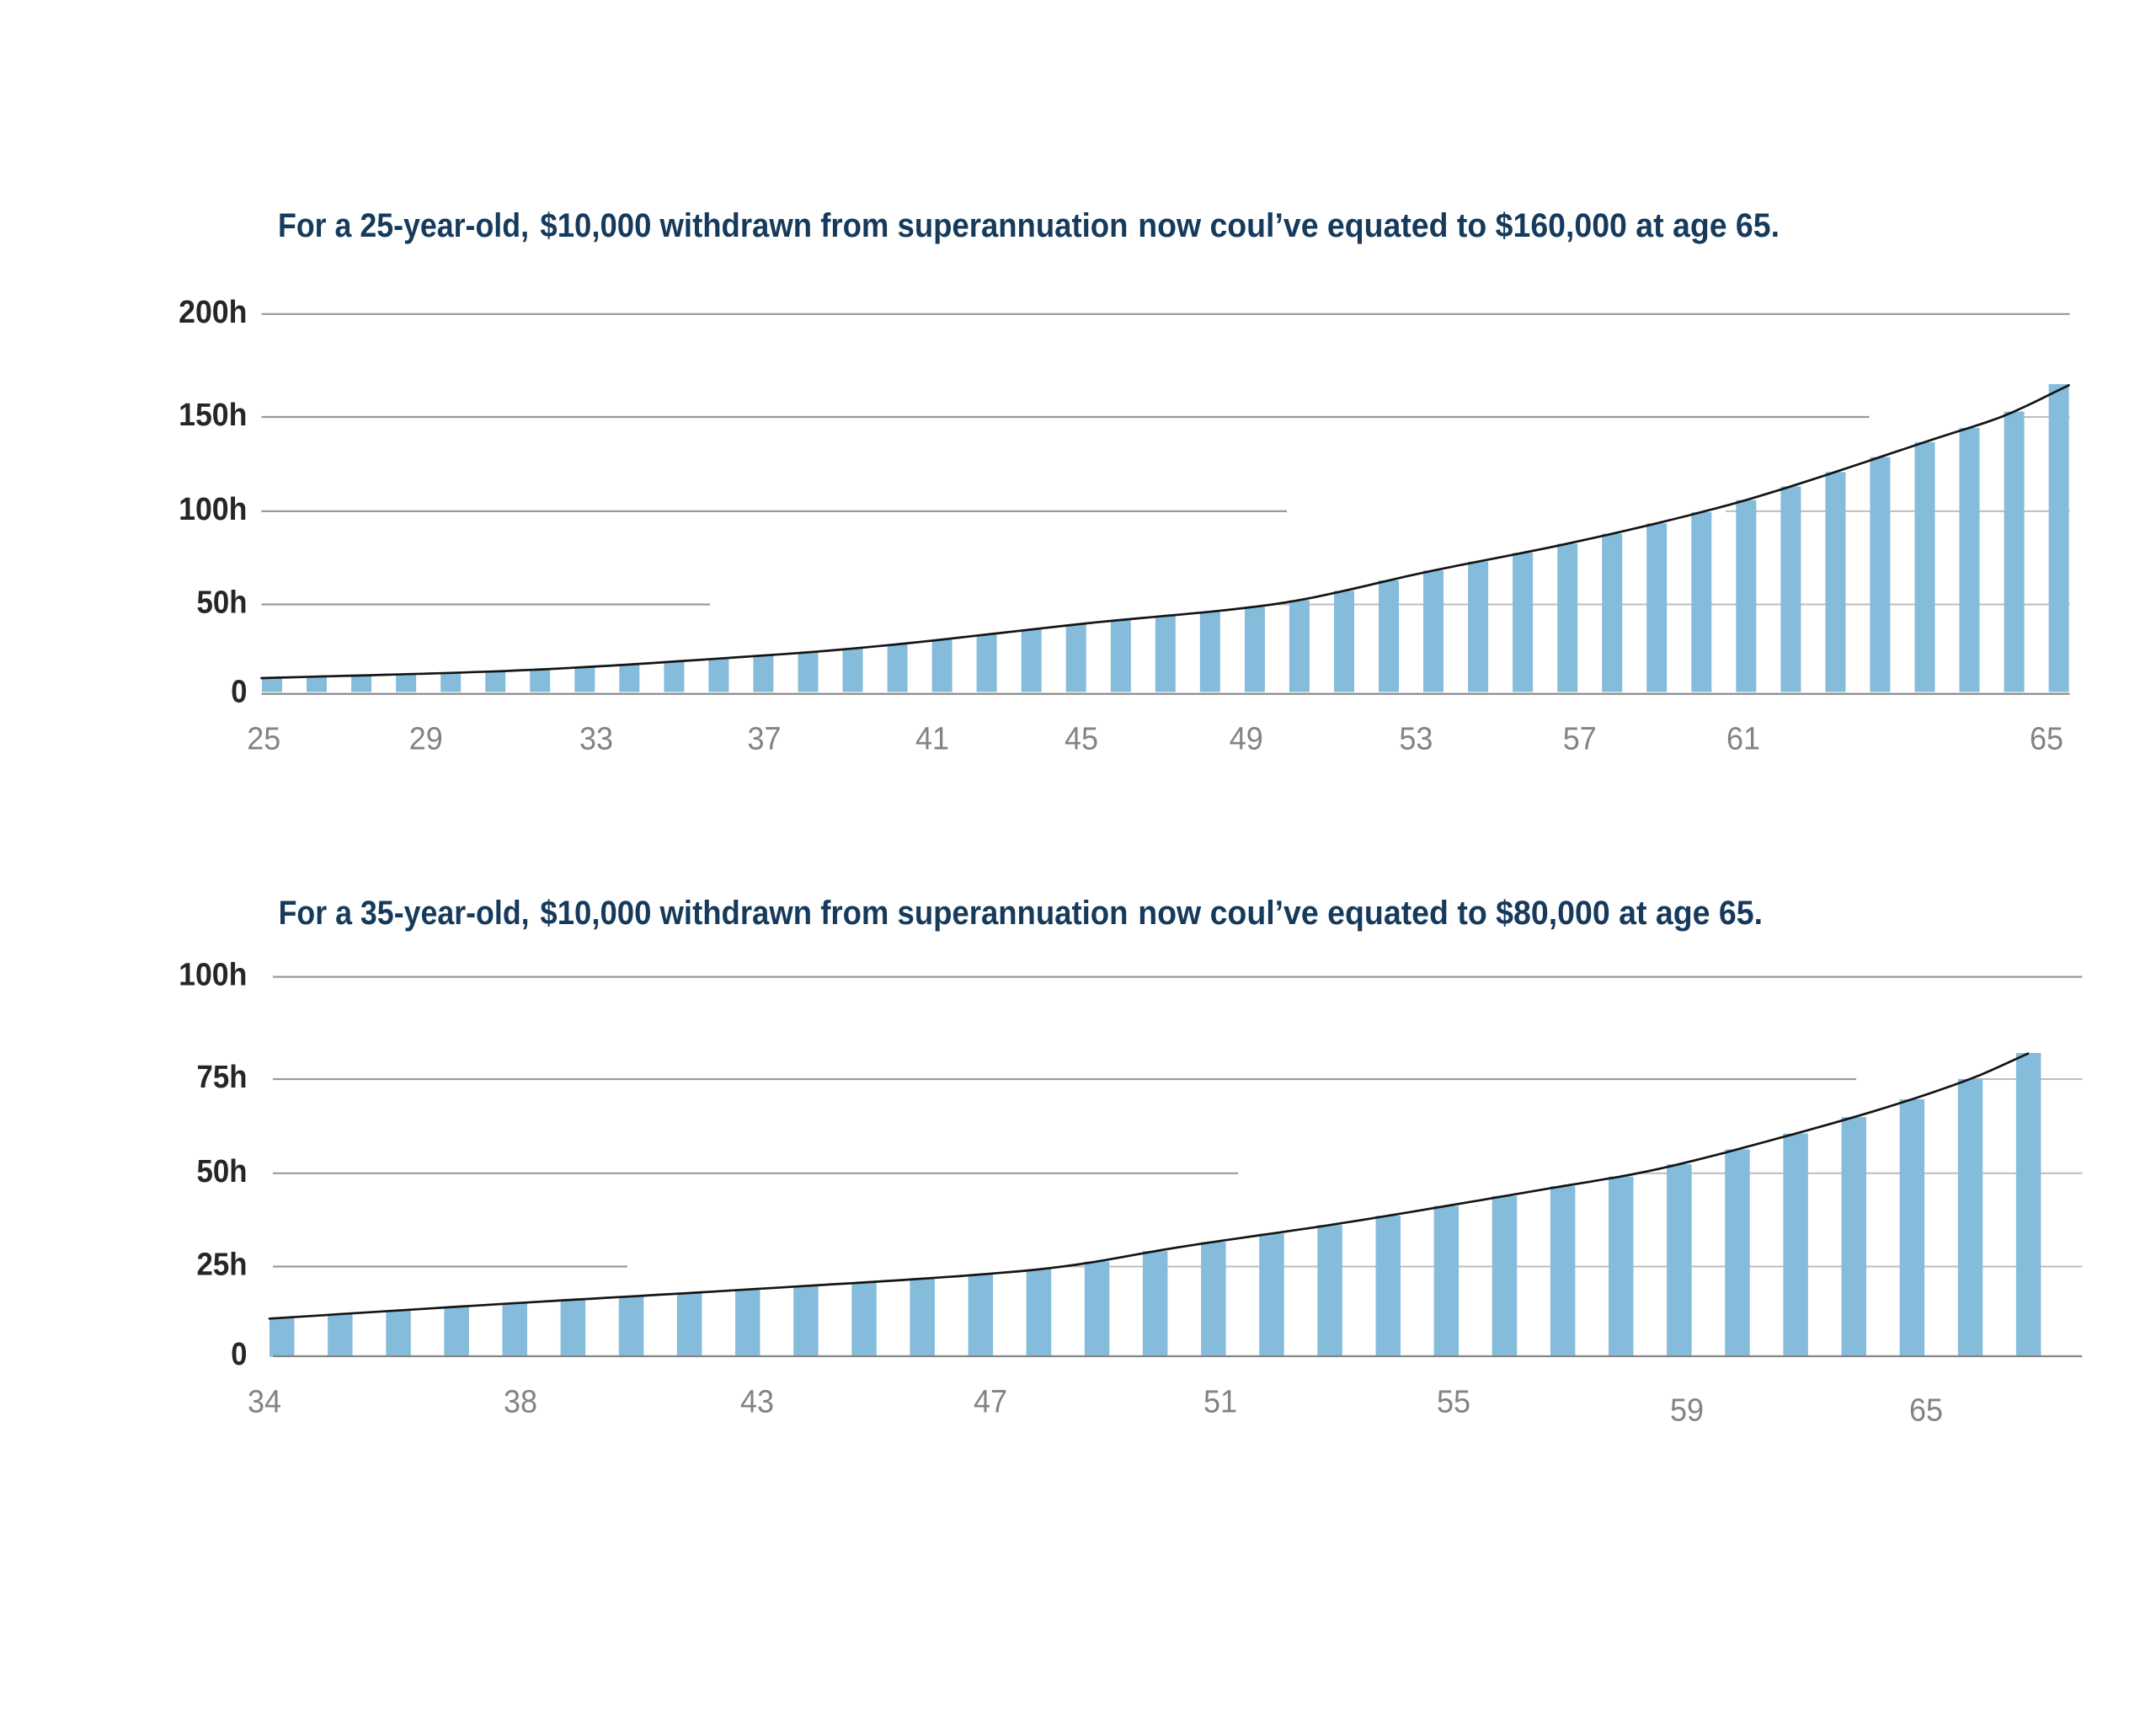  What do you see at coordinates (263, 739) in the screenshot?
I see `svg-text: 25` at bounding box center [263, 739].